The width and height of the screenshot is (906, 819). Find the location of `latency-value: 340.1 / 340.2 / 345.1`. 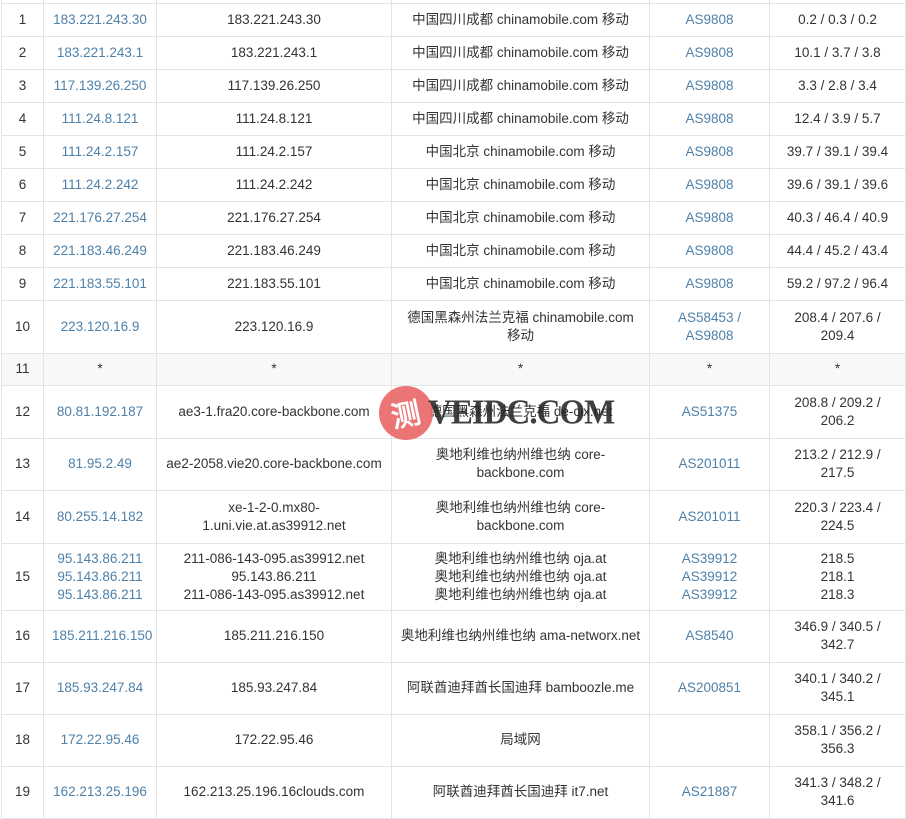

latency-value: 340.1 / 340.2 / 345.1 is located at coordinates (837, 687).